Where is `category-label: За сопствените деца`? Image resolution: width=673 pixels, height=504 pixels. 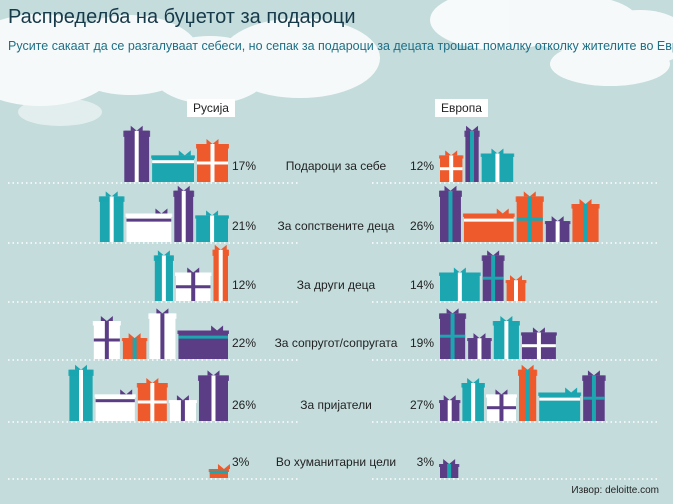
category-label: За сопствените деца is located at coordinates (336, 226).